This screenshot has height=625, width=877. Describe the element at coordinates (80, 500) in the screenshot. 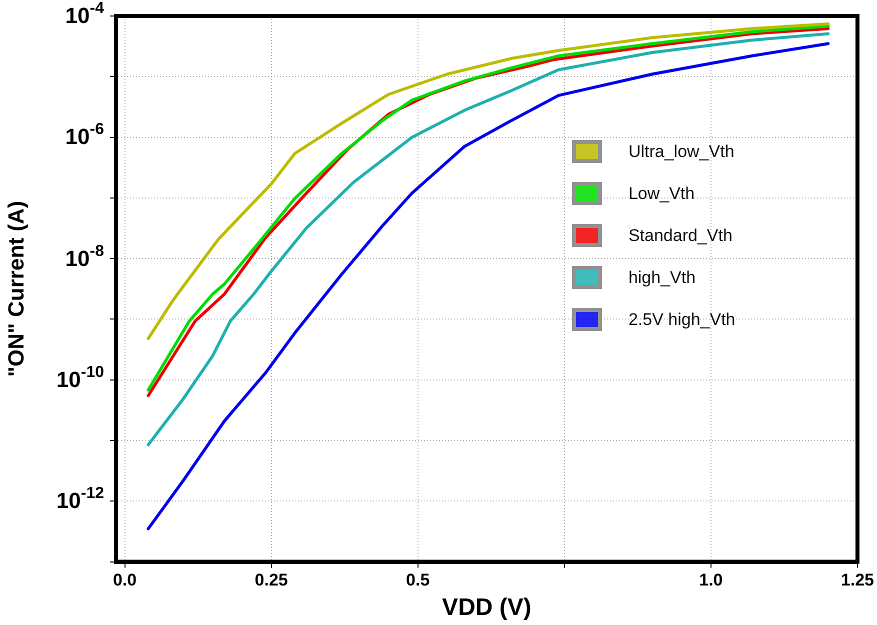

I see `y-tick-label: 10$^{-12}$` at that location.